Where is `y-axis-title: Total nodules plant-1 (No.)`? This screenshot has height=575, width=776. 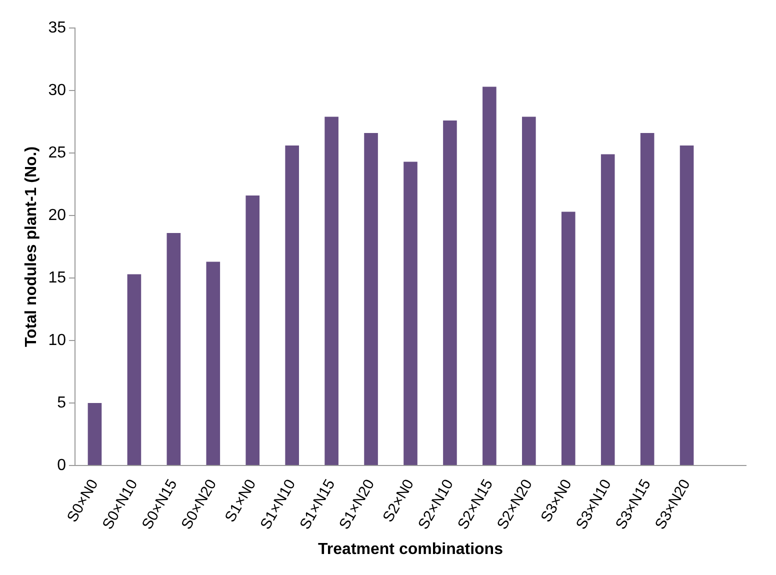 y-axis-title: Total nodules plant-1 (No.) is located at coordinates (31, 247).